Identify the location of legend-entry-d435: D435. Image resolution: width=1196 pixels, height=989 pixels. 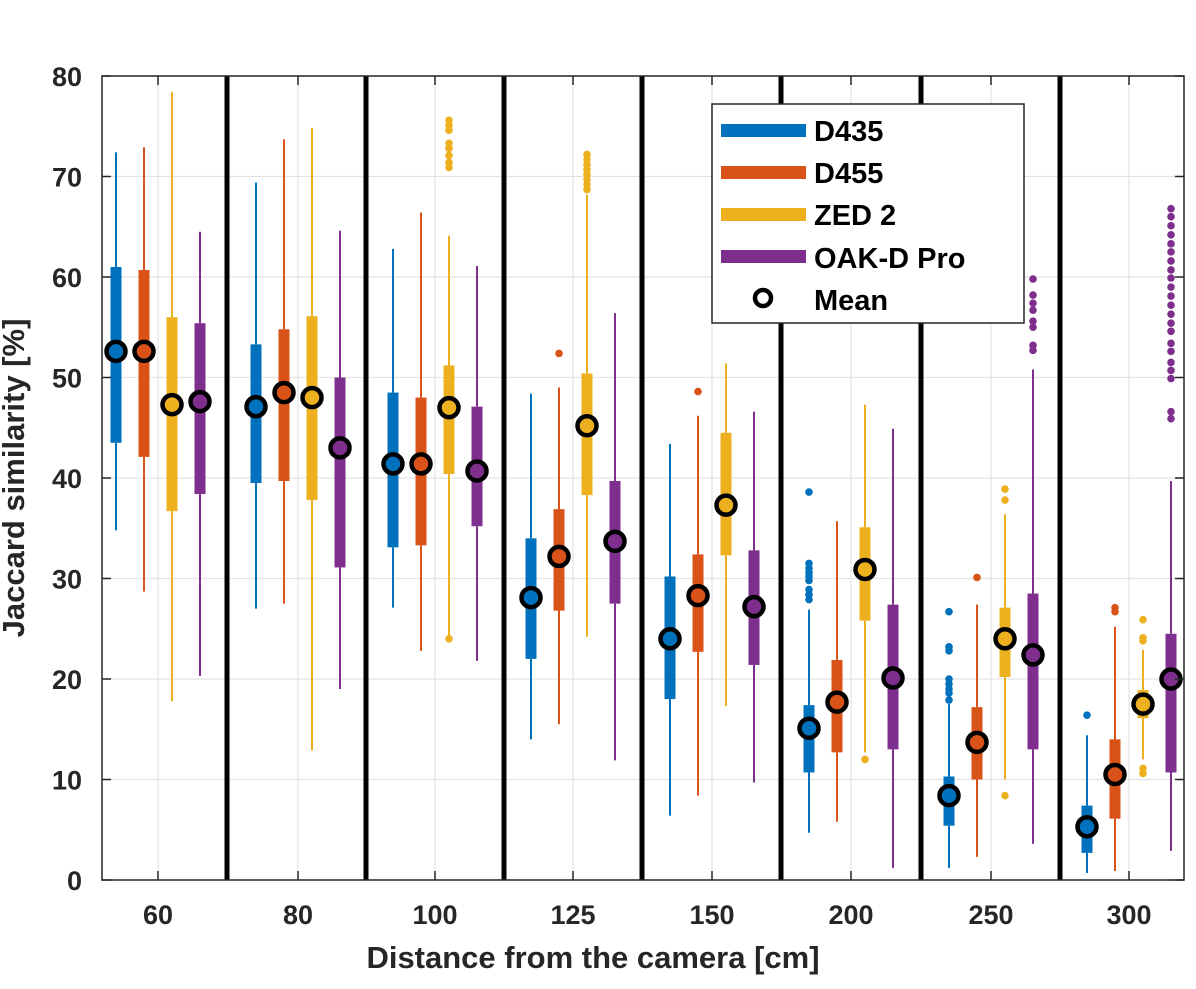
(802, 132).